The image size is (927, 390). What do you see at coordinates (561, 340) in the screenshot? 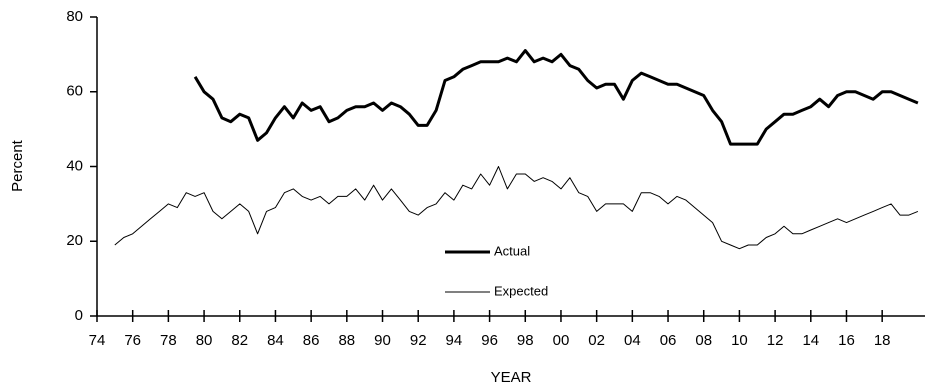
I see `x-tick-label: 00` at bounding box center [561, 340].